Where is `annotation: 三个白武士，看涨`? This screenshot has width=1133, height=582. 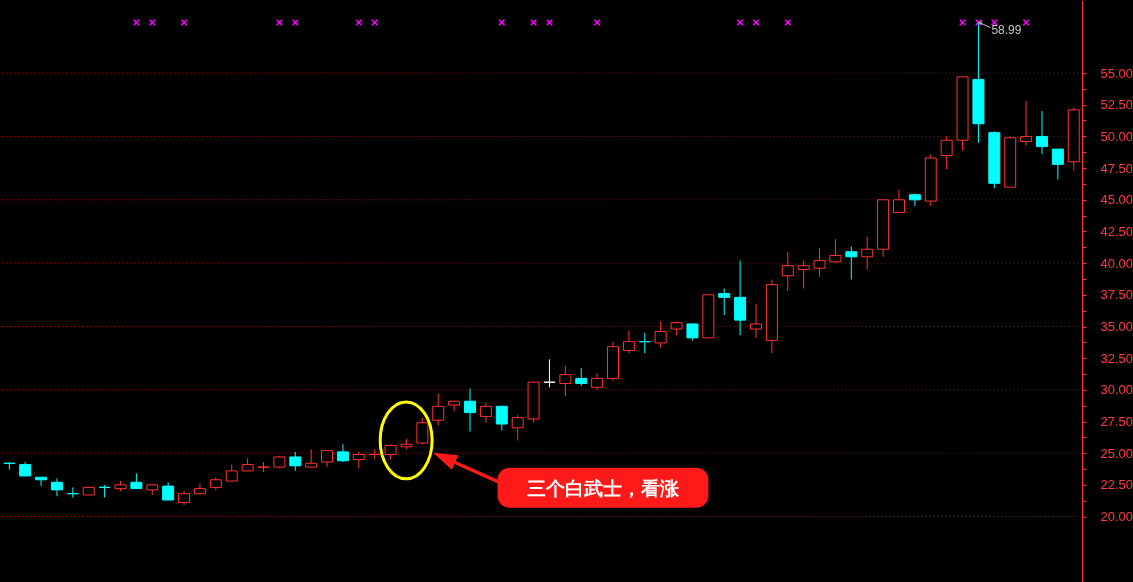 annotation: 三个白武士，看涨 is located at coordinates (603, 487).